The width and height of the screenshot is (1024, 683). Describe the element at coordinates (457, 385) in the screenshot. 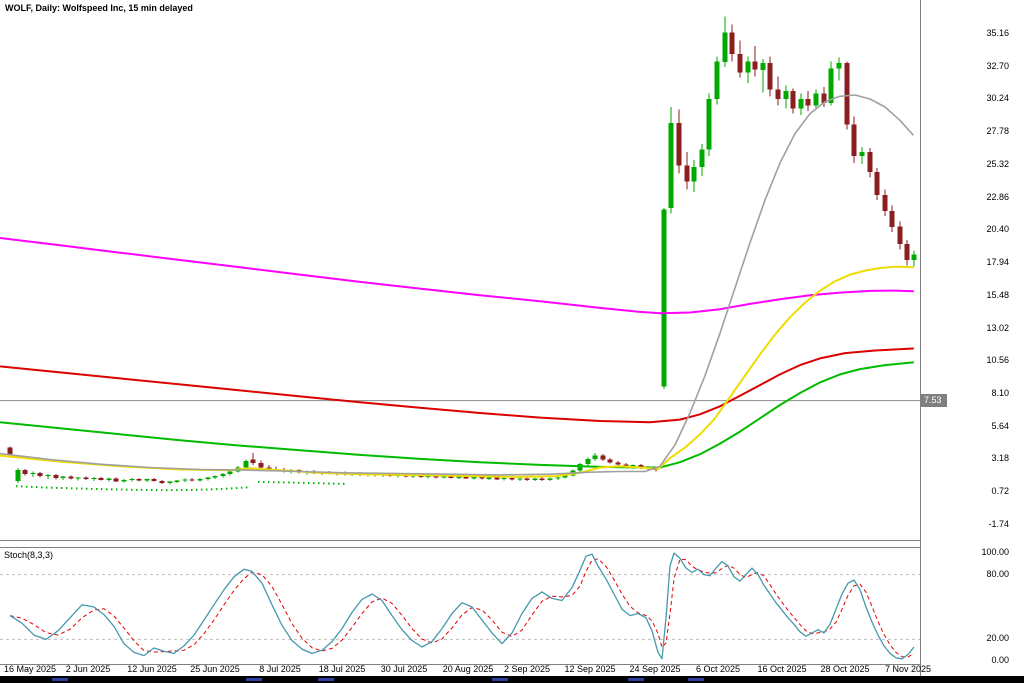

I see `ma-red` at that location.